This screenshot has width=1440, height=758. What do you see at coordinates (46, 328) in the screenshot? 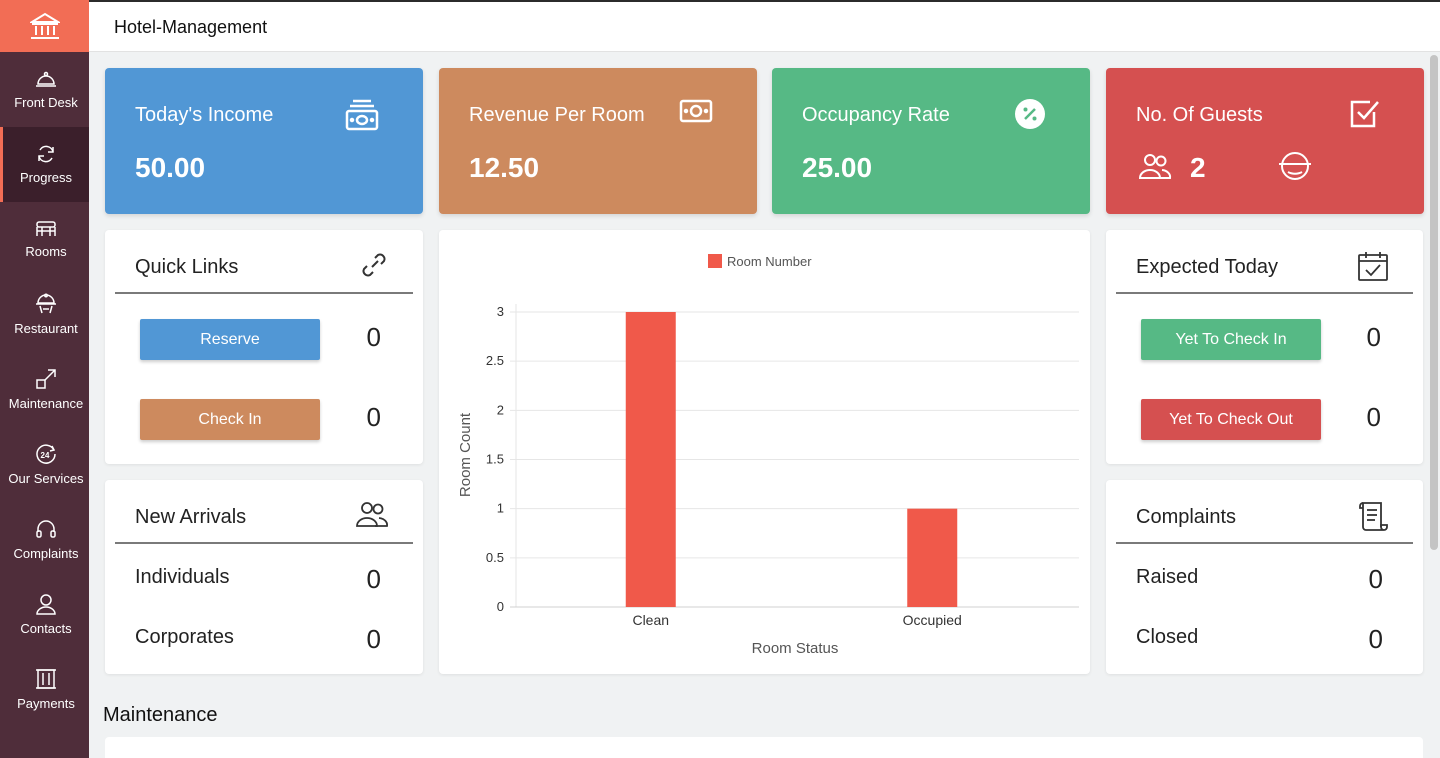
I see `sidebar-item-label: Restaurant` at bounding box center [46, 328].